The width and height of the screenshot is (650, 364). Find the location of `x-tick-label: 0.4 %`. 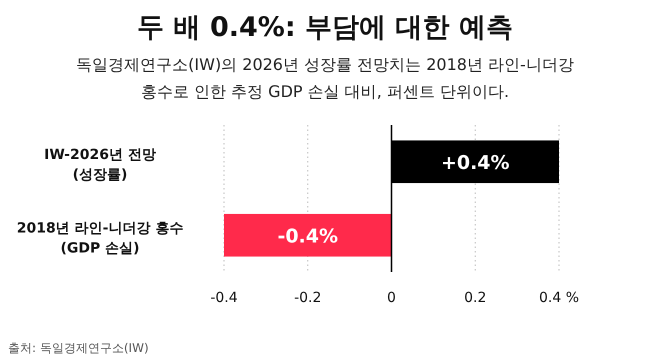

x-tick-label: 0.4 % is located at coordinates (559, 298).